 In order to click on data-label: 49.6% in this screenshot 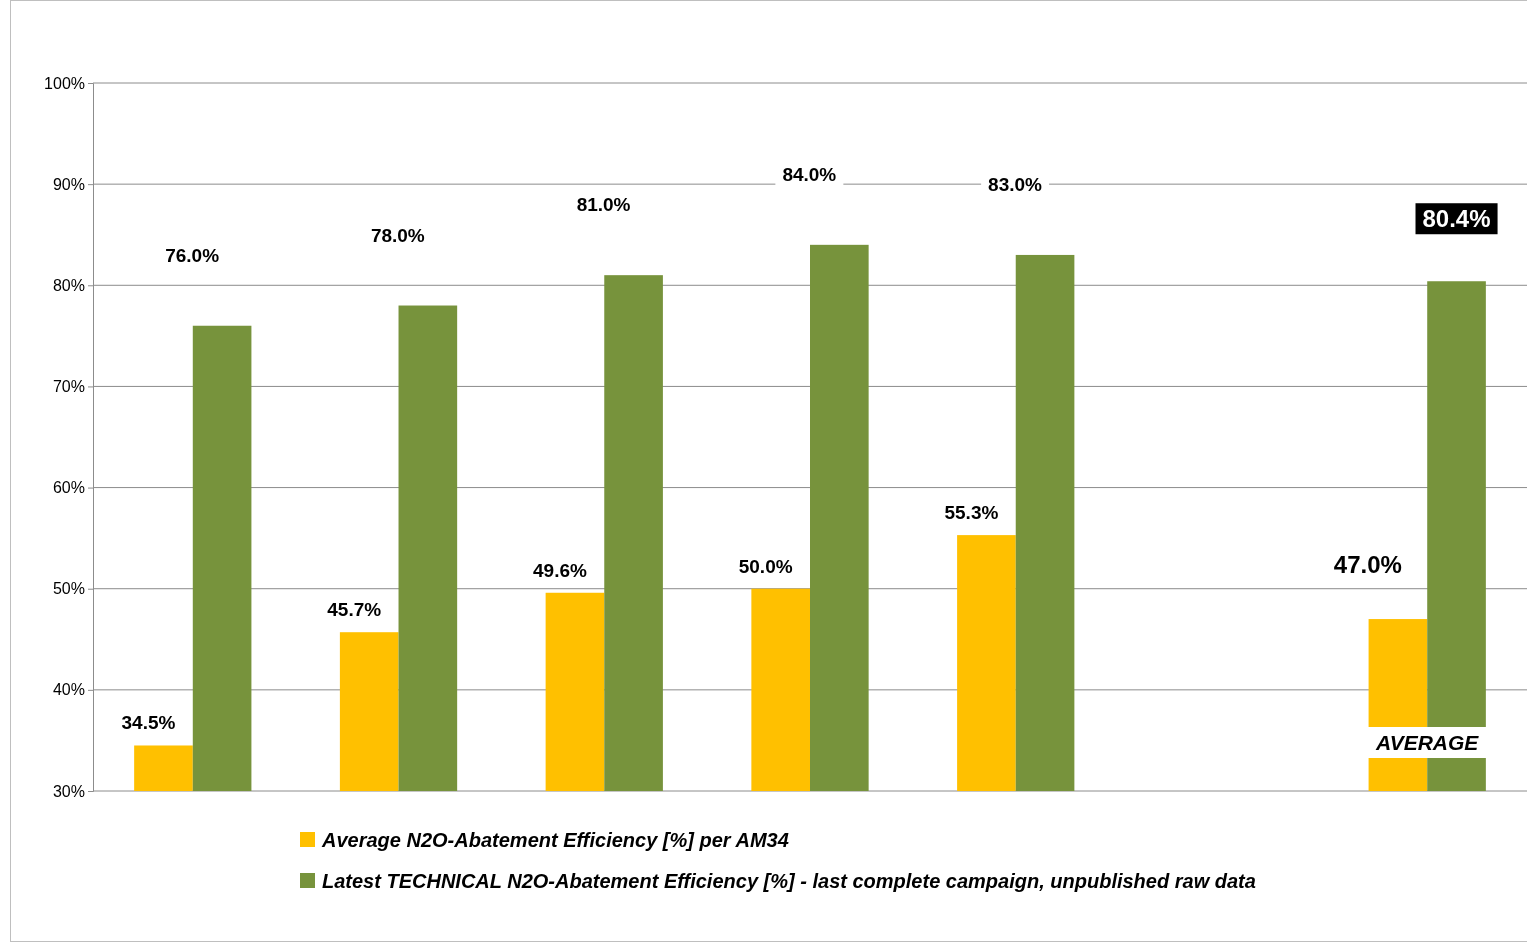, I will do `click(560, 570)`.